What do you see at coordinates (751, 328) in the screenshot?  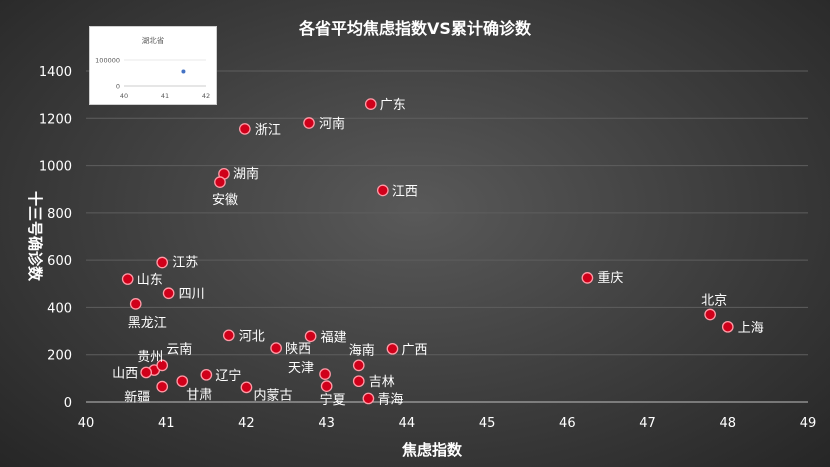 I see `data-label: 上海` at bounding box center [751, 328].